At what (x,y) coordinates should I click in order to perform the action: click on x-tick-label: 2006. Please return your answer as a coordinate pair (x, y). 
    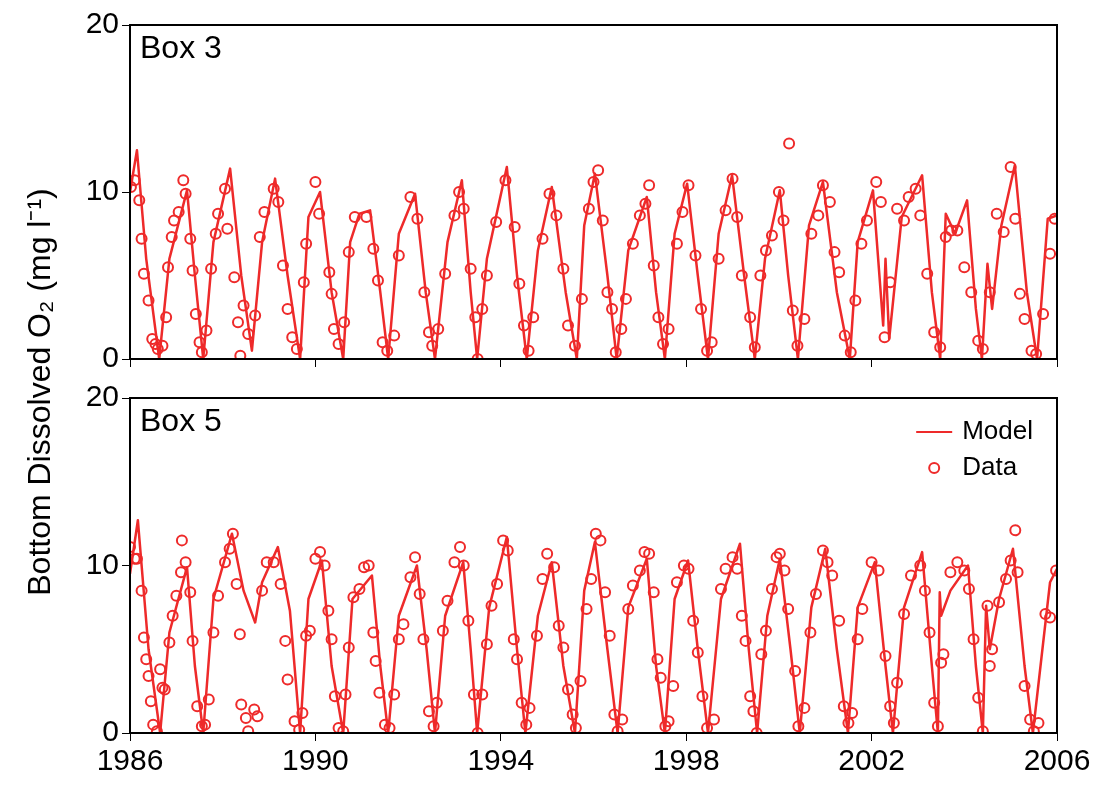
    Looking at the image, I should click on (1057, 760).